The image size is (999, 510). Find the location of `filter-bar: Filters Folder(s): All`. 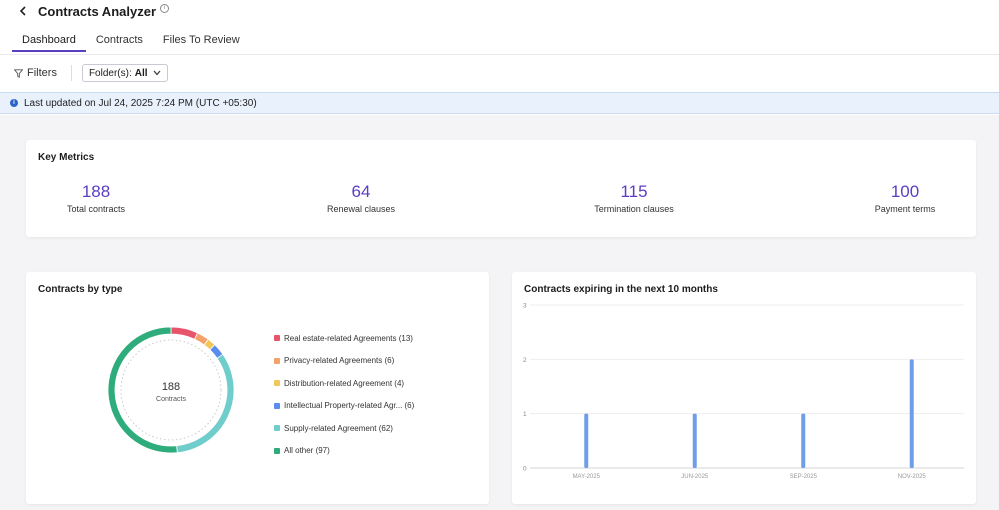

filter-bar: Filters Folder(s): All is located at coordinates (84, 73).